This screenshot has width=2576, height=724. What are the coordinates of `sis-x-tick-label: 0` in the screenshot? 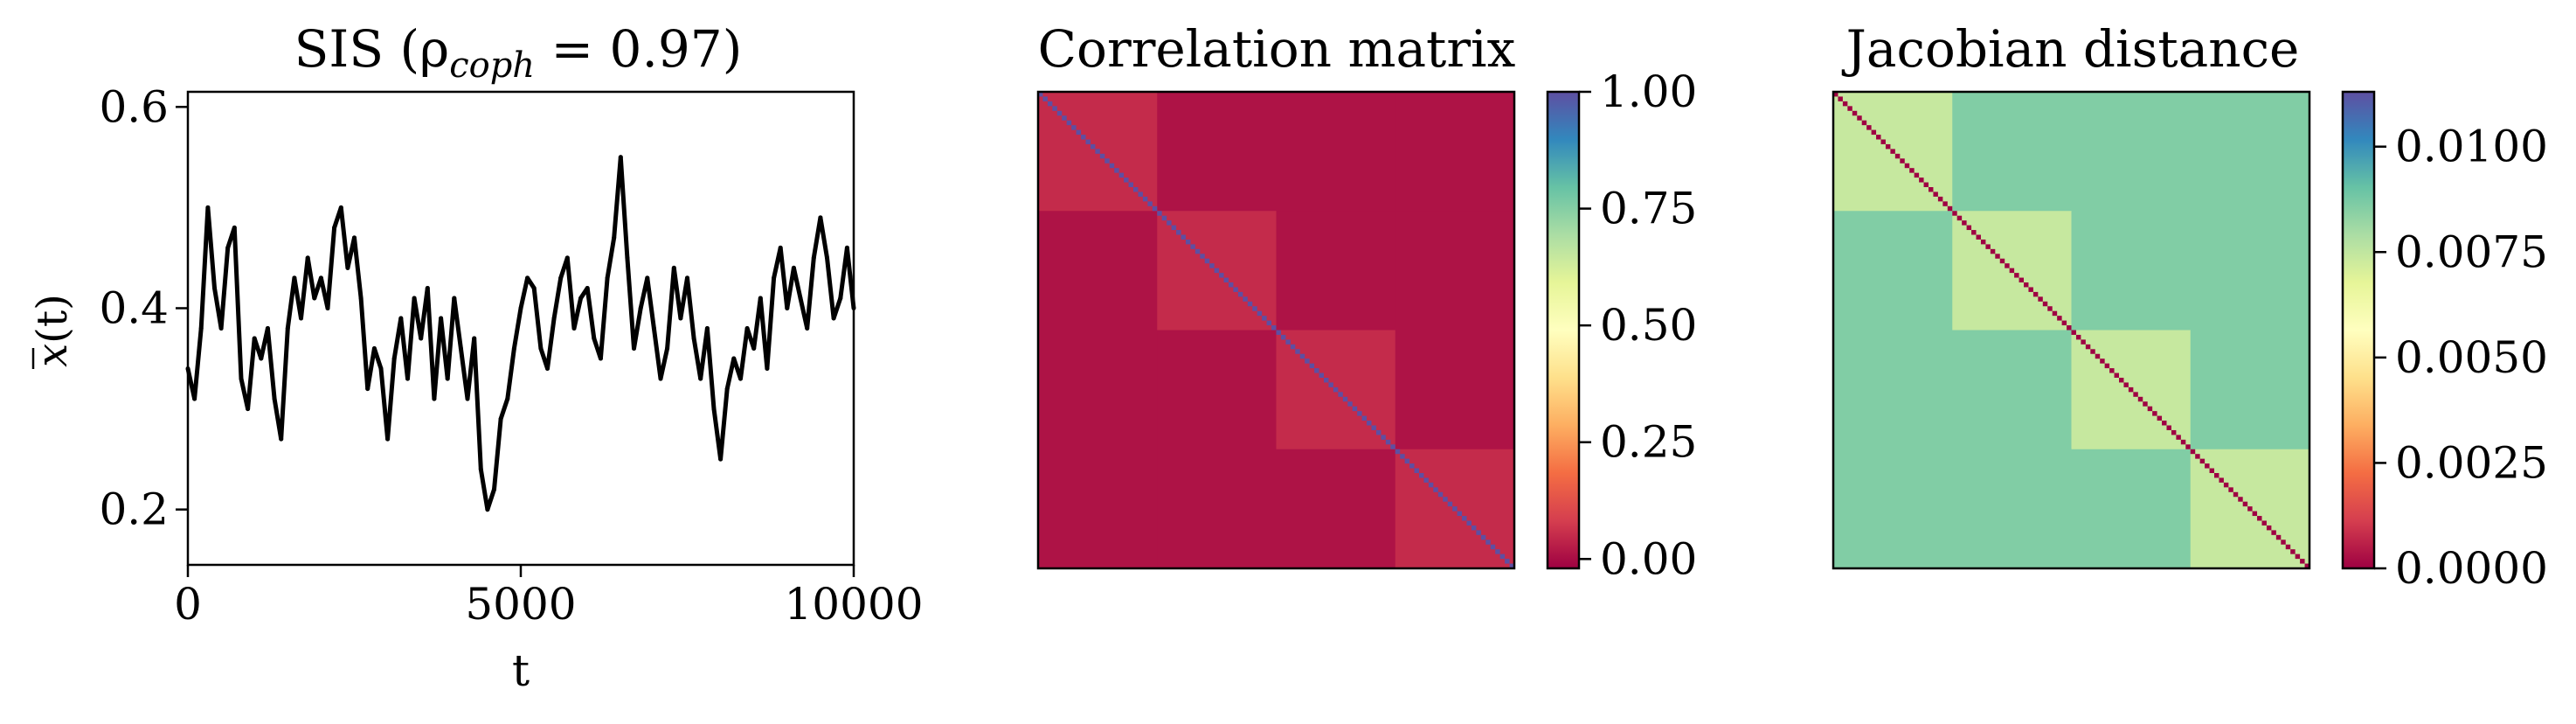 It's located at (188, 605).